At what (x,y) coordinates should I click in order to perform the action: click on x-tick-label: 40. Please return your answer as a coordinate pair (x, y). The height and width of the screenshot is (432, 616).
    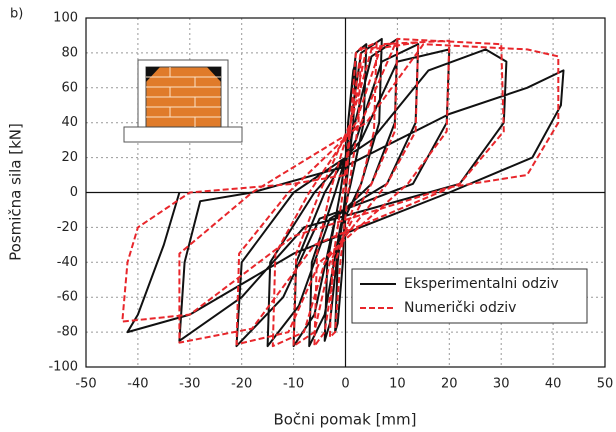
    Looking at the image, I should click on (553, 384).